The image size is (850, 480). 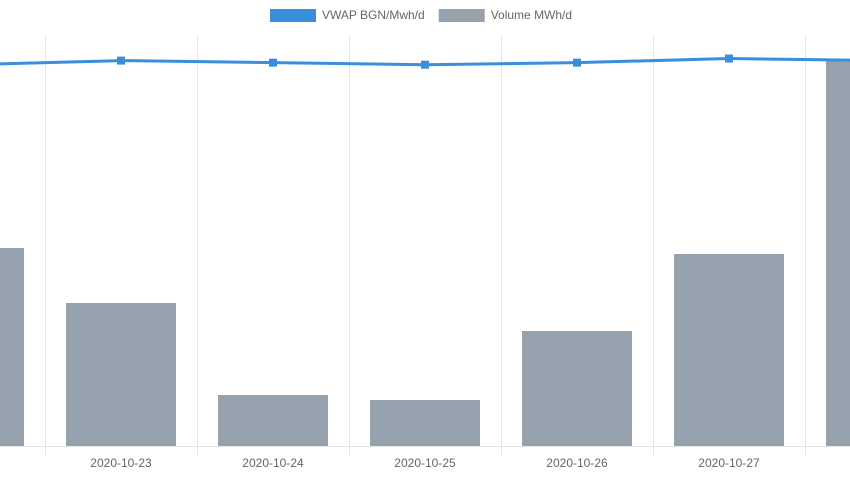 I want to click on x-tick-label: 2020-10-26, so click(x=577, y=463).